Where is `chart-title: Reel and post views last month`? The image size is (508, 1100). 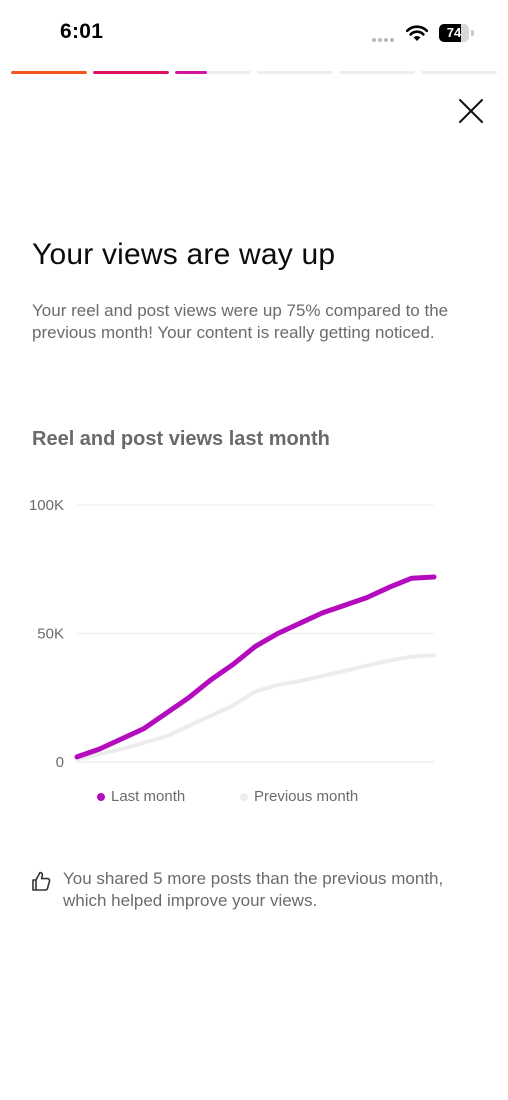 chart-title: Reel and post views last month is located at coordinates (181, 439).